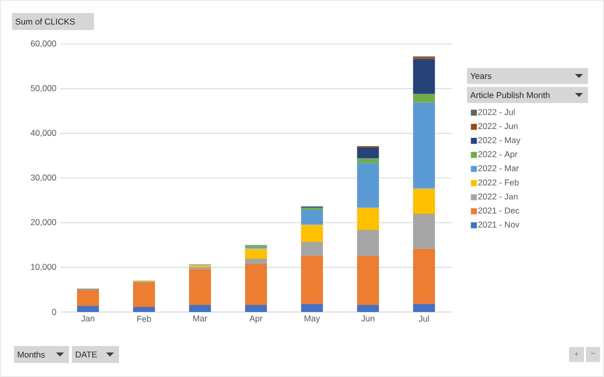  What do you see at coordinates (510, 95) in the screenshot?
I see `legend-title: Article Publish Month` at bounding box center [510, 95].